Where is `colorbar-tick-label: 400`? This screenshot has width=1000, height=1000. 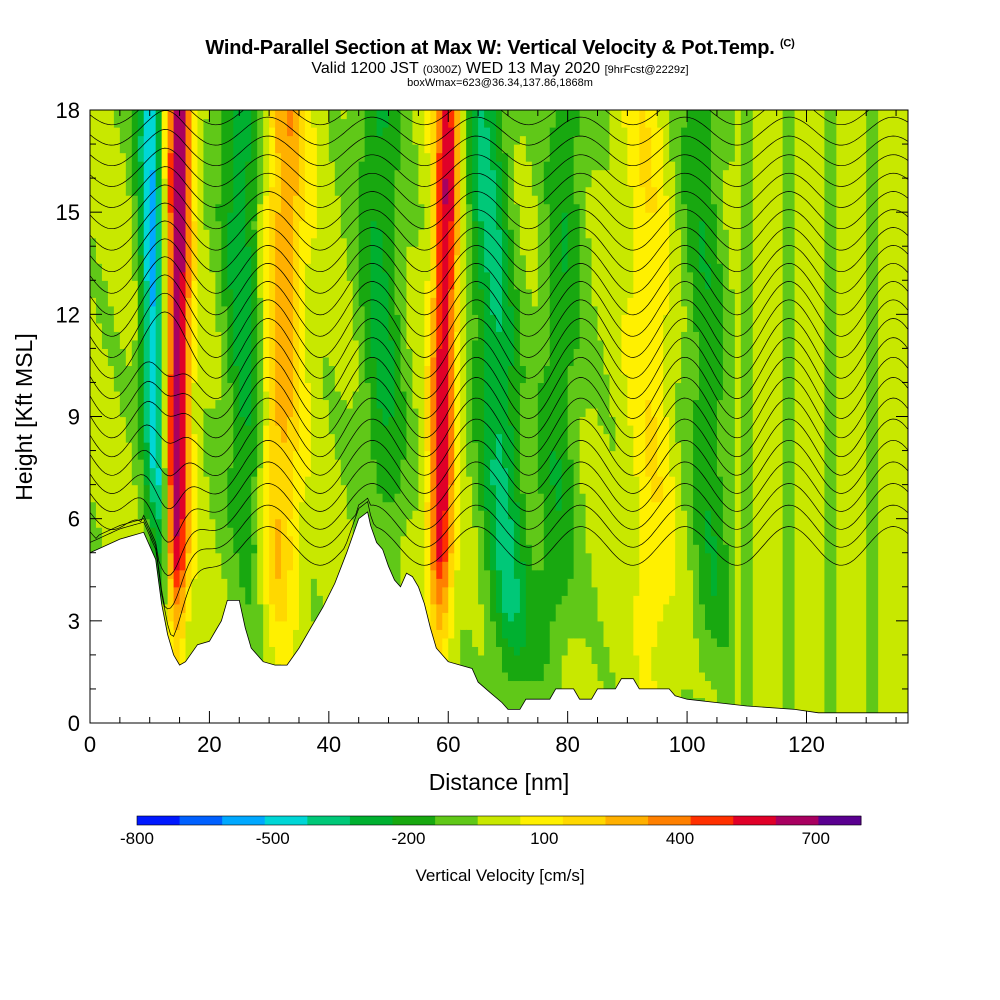 colorbar-tick-label: 400 is located at coordinates (680, 838).